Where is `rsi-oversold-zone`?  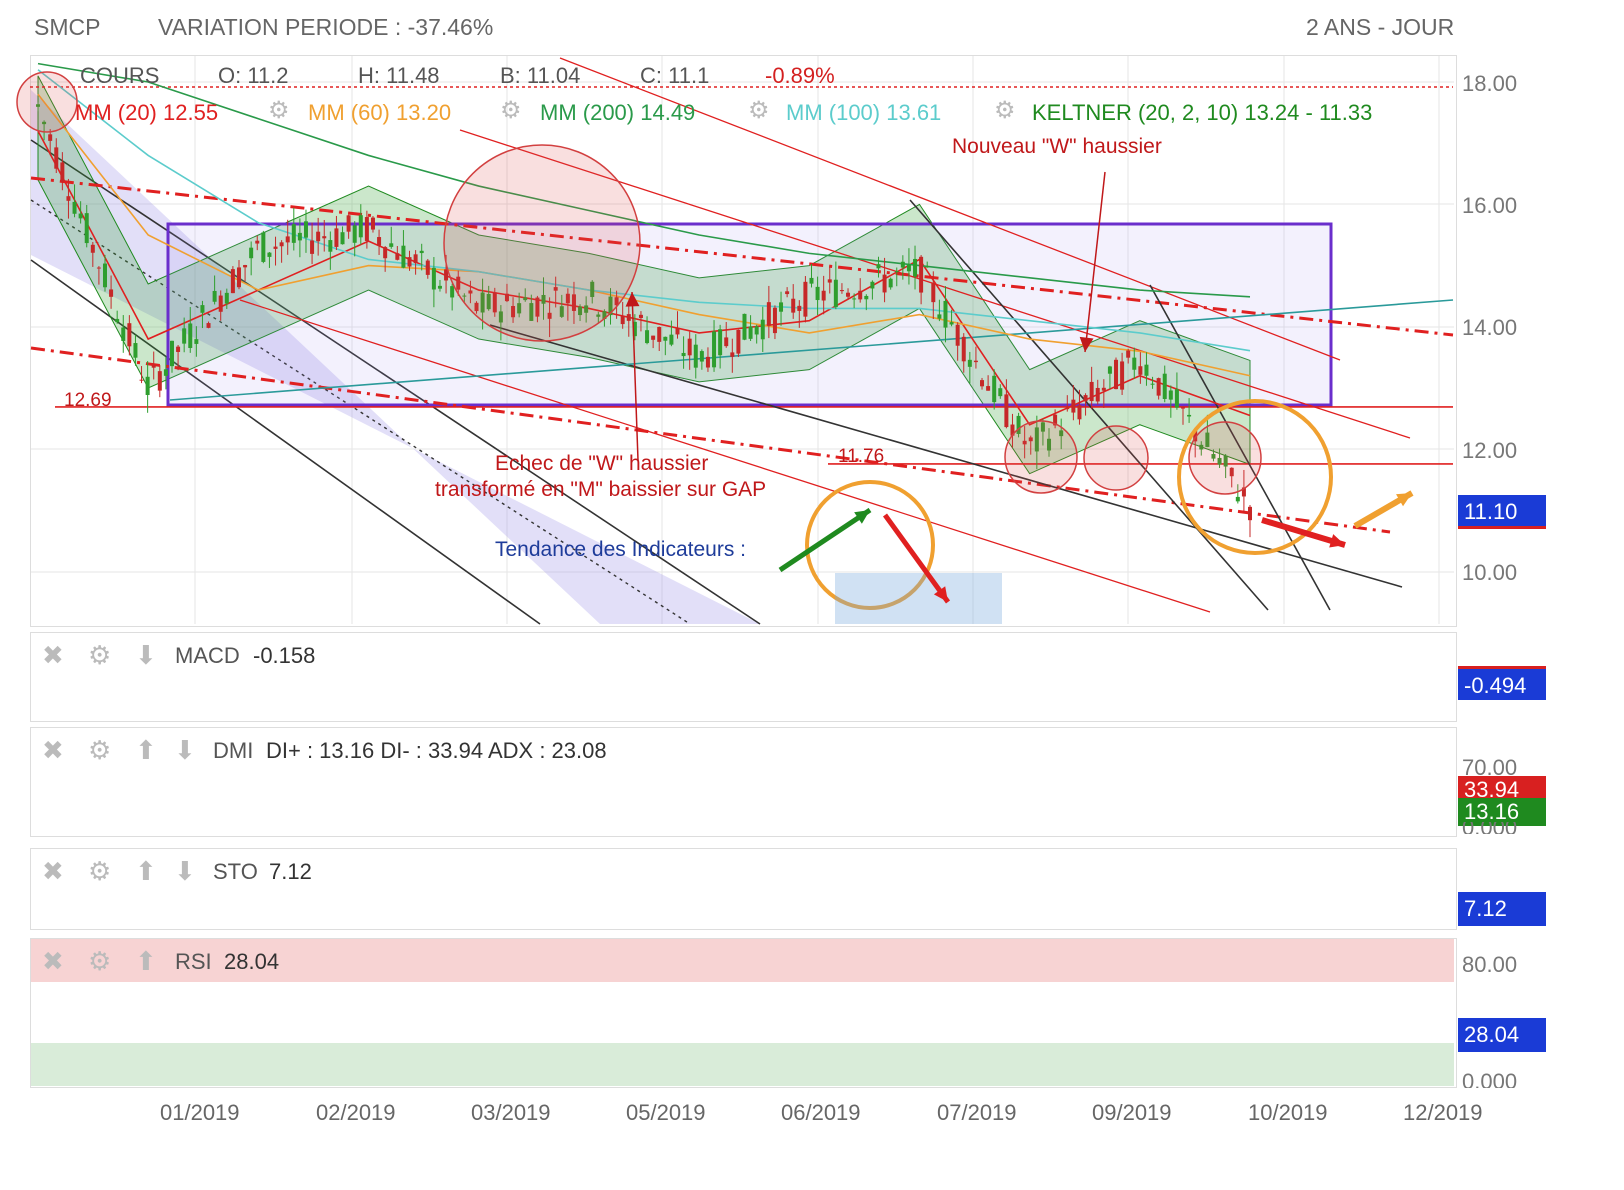 rsi-oversold-zone is located at coordinates (742, 1064).